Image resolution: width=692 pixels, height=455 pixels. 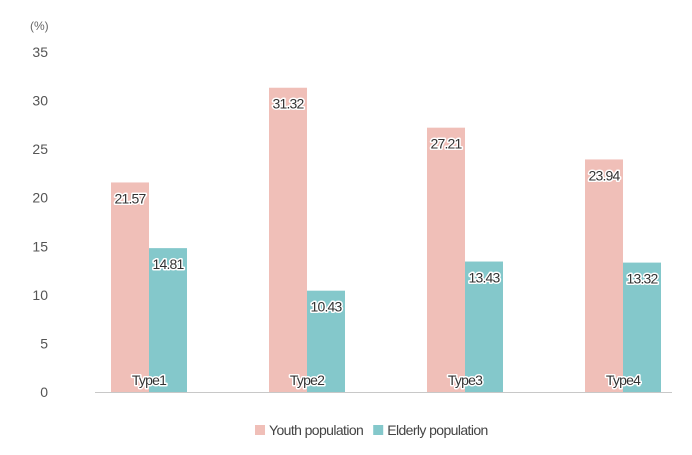 I want to click on y-tick-label: 10, so click(x=40, y=295).